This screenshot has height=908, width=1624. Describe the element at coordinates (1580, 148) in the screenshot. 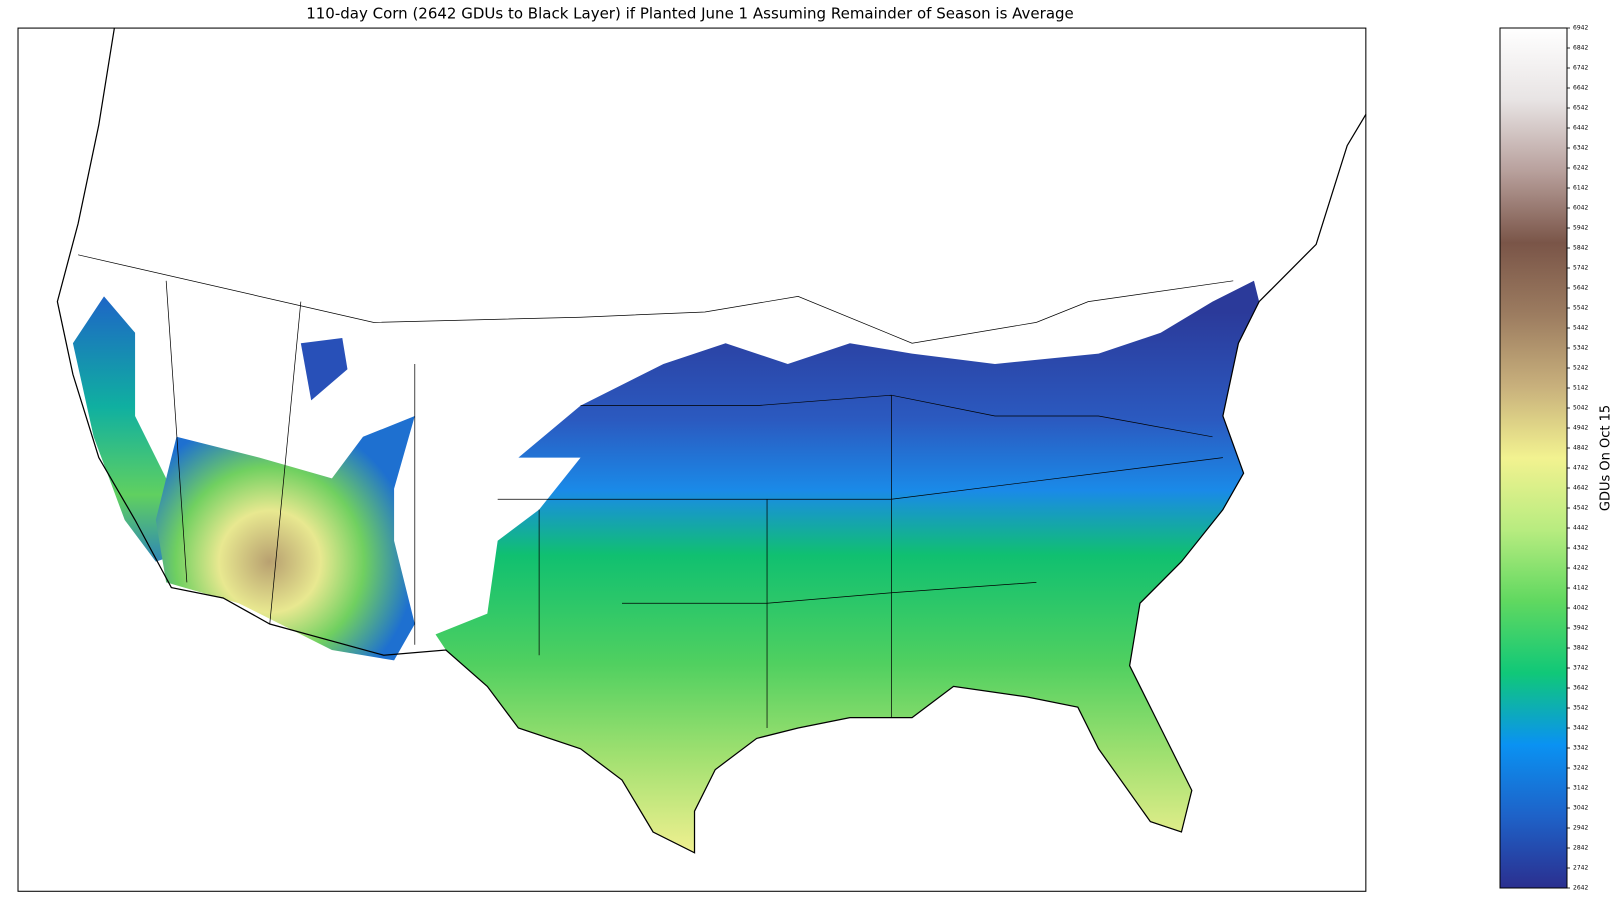

I see `colorbar-tick-label: 6342` at that location.